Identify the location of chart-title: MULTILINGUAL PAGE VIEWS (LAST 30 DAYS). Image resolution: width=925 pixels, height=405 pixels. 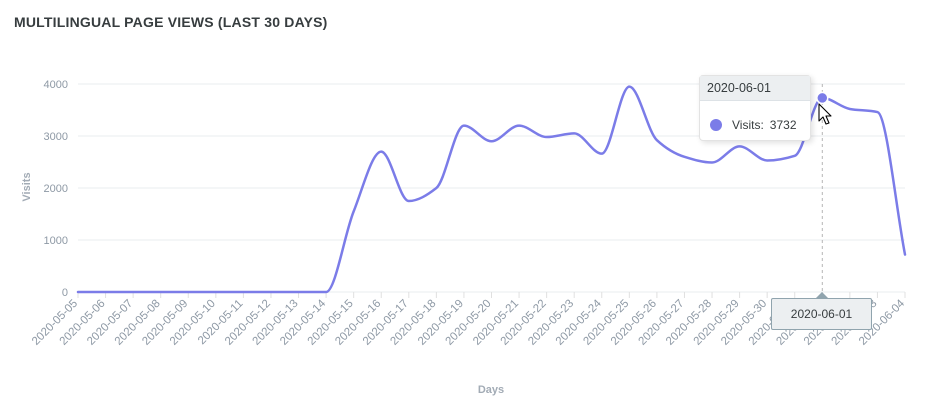
(171, 22).